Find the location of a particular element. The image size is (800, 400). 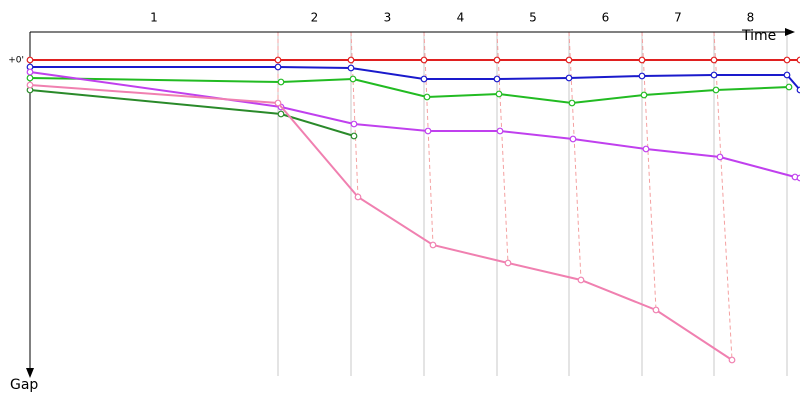

x-arrow is located at coordinates (790, 32).